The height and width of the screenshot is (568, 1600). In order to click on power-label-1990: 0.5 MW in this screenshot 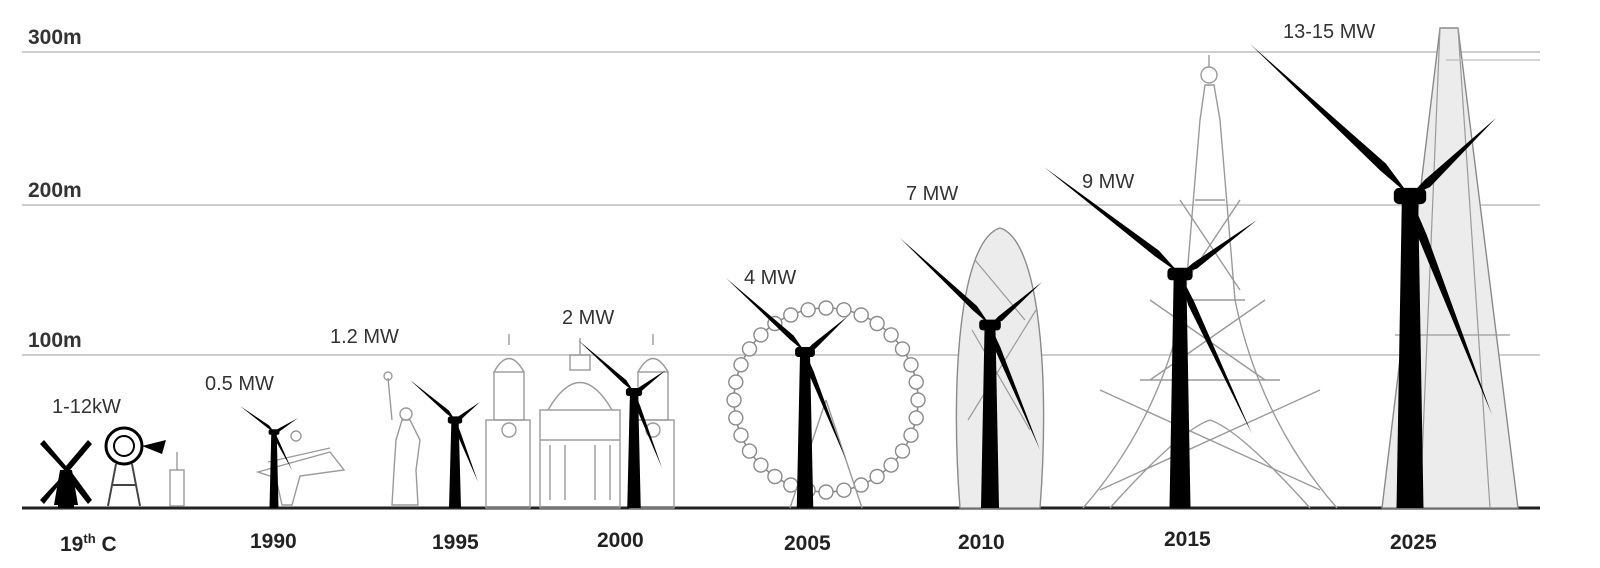, I will do `click(239, 384)`.